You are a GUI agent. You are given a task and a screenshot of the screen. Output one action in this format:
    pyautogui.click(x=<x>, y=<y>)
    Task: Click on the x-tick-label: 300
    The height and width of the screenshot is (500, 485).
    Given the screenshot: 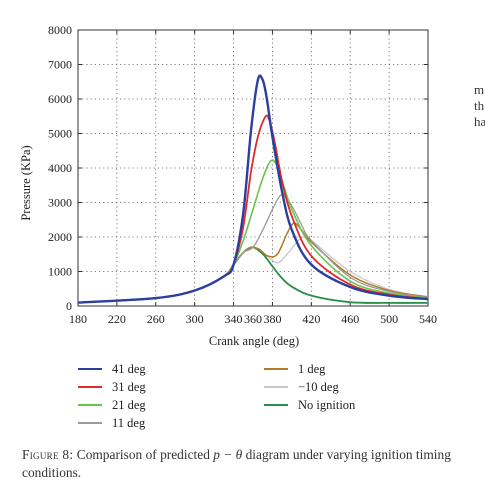 What is the action you would take?
    pyautogui.click(x=195, y=319)
    